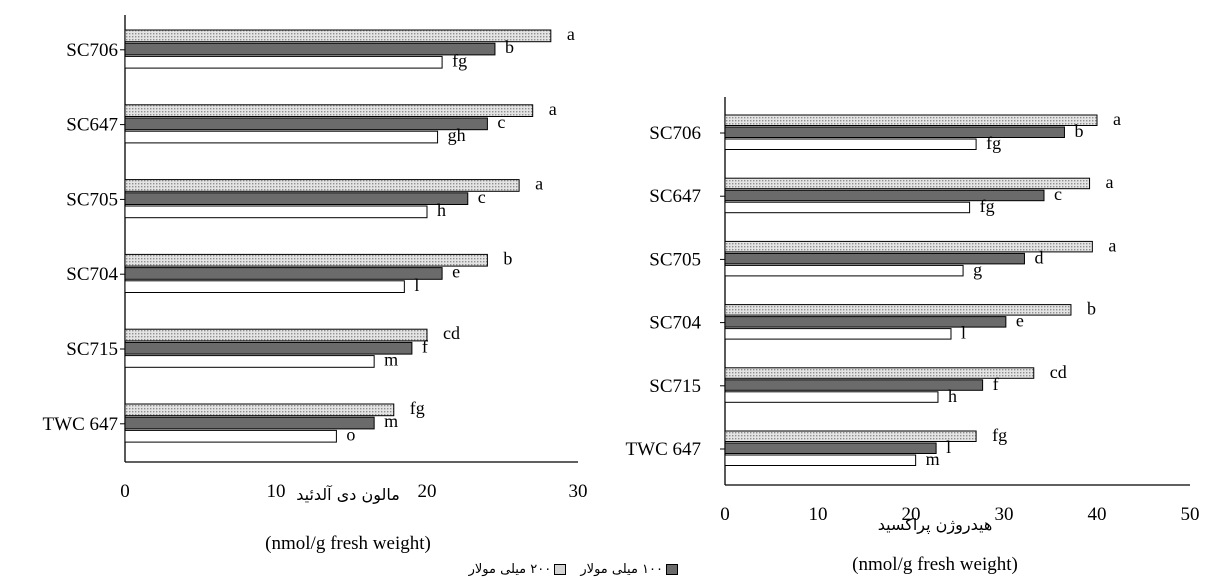 This screenshot has height=581, width=1206. I want to click on left-bar-letter: gh, so click(457, 135).